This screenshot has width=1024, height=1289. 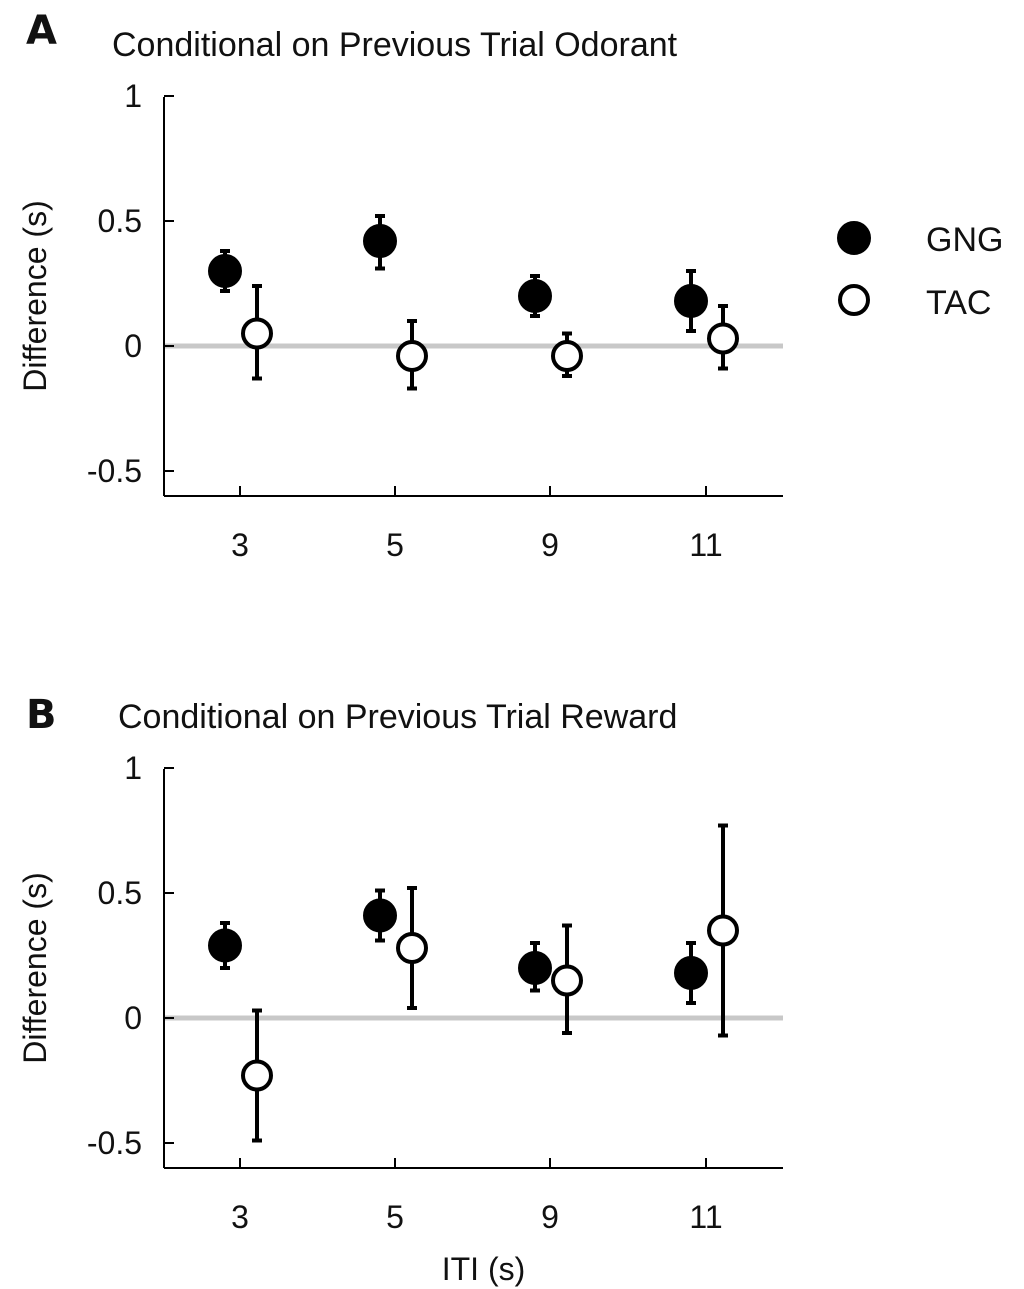 What do you see at coordinates (964, 240) in the screenshot?
I see `legend-gng-label: GNG` at bounding box center [964, 240].